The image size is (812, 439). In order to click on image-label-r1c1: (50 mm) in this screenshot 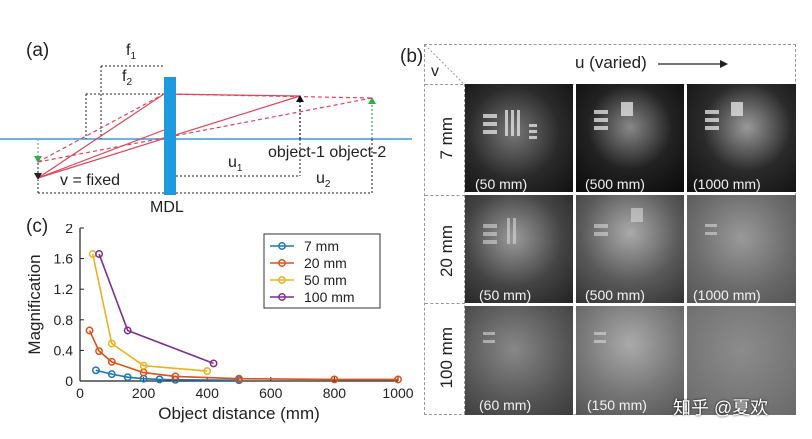, I will do `click(501, 184)`.